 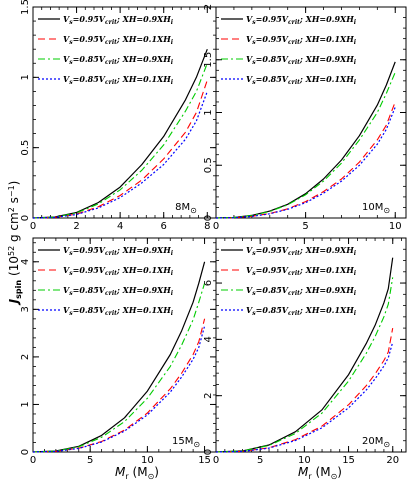 What do you see at coordinates (11, 191) in the screenshot?
I see `y-axis-label-exp3: −1` at bounding box center [11, 191].